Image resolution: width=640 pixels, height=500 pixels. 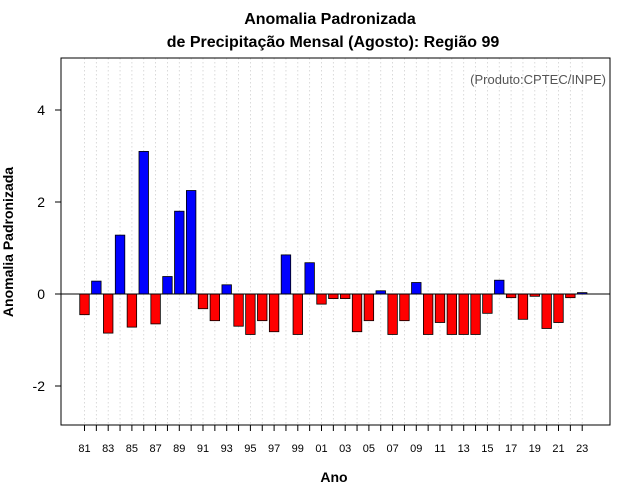 What do you see at coordinates (298, 449) in the screenshot?
I see `x-tick-label: 99` at bounding box center [298, 449].